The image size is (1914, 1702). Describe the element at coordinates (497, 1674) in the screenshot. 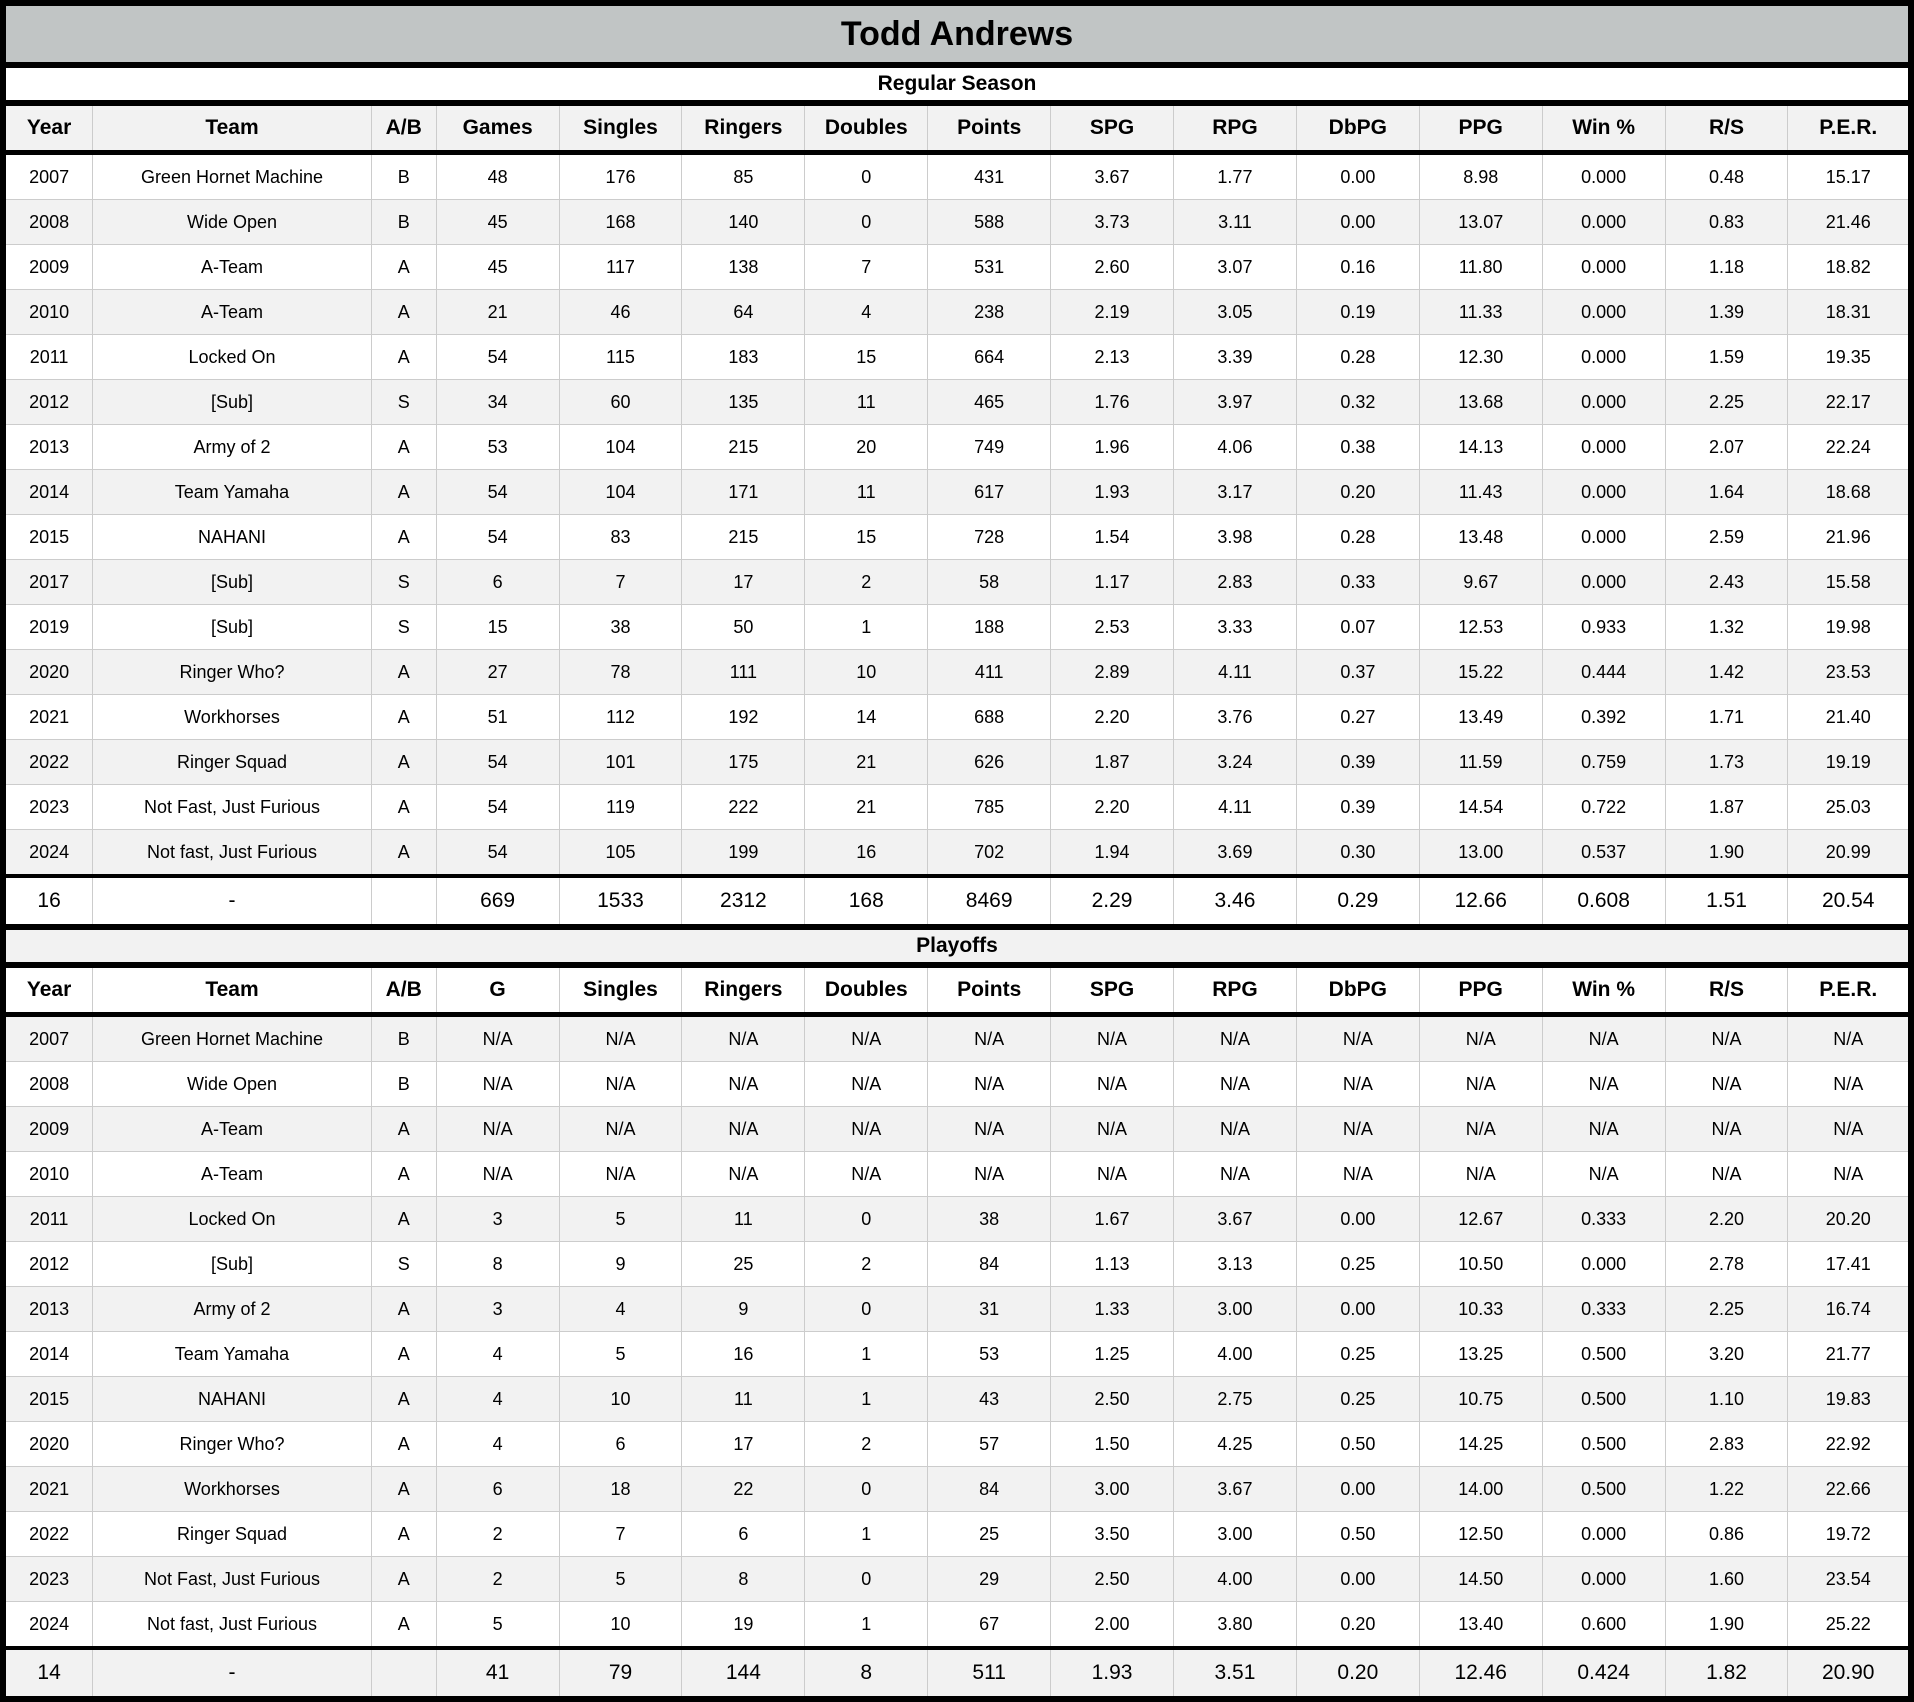

I see `totals-cell: 41` at that location.